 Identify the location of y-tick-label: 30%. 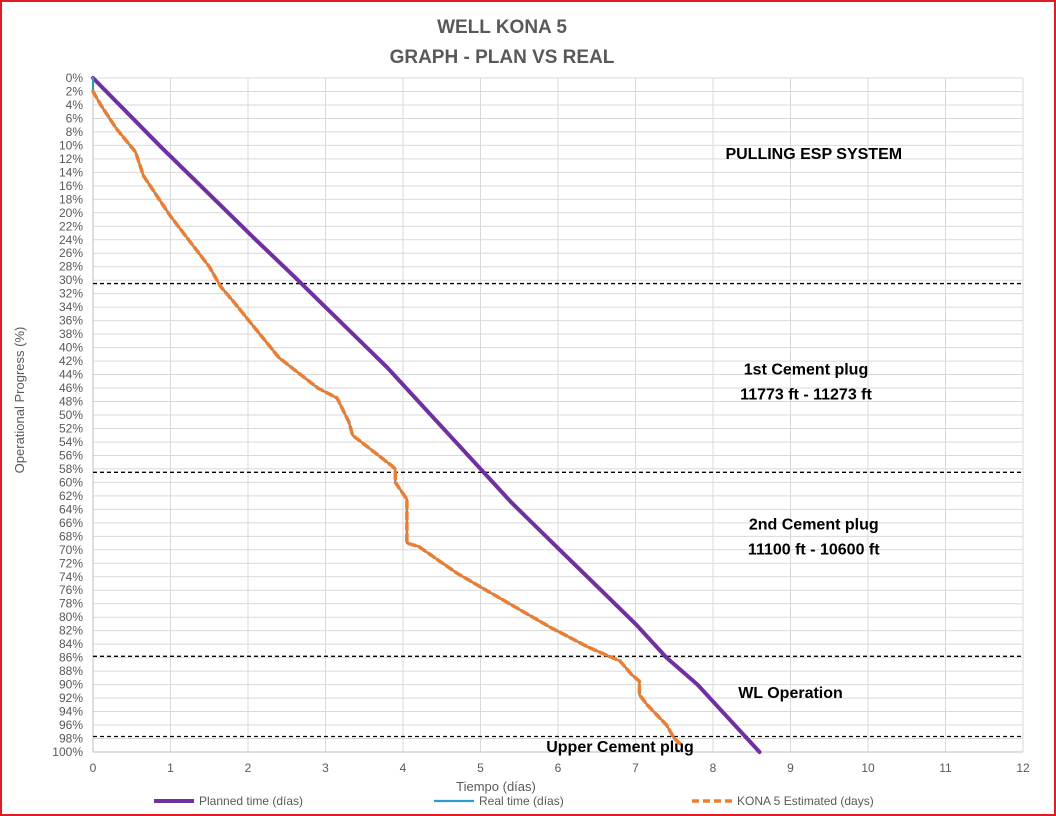
(71, 280).